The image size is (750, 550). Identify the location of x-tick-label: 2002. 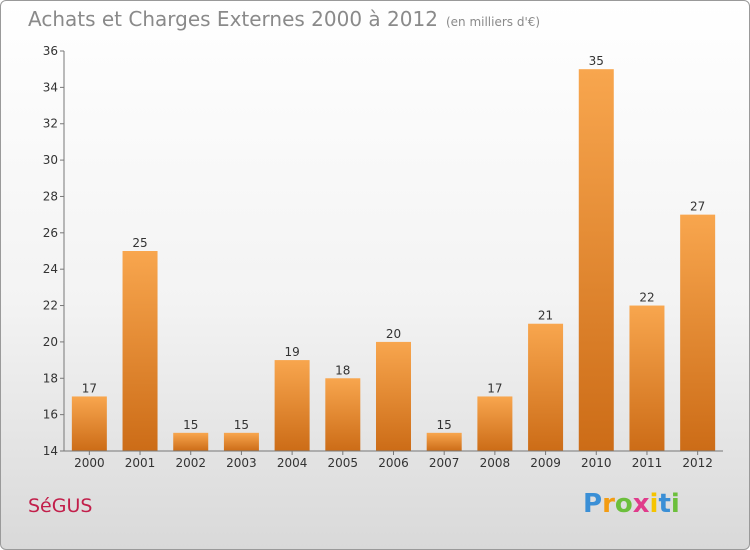
(190, 463).